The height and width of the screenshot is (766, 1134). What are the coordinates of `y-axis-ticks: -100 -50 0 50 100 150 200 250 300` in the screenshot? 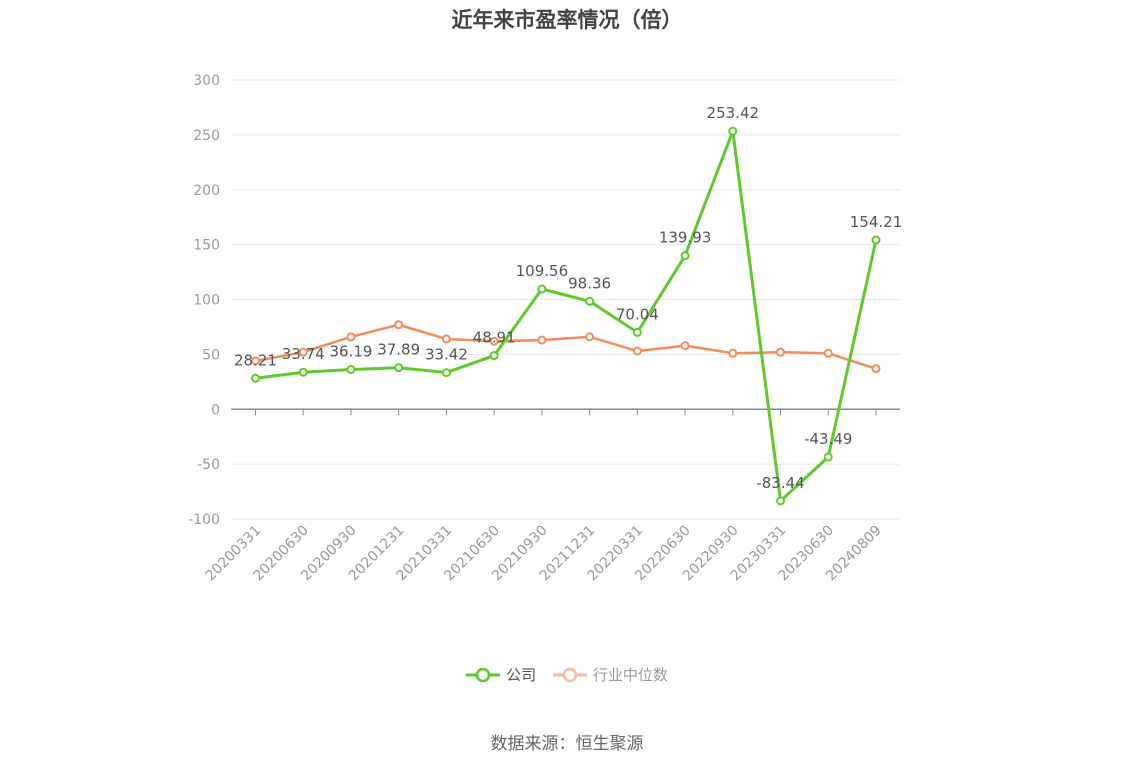 It's located at (204, 300).